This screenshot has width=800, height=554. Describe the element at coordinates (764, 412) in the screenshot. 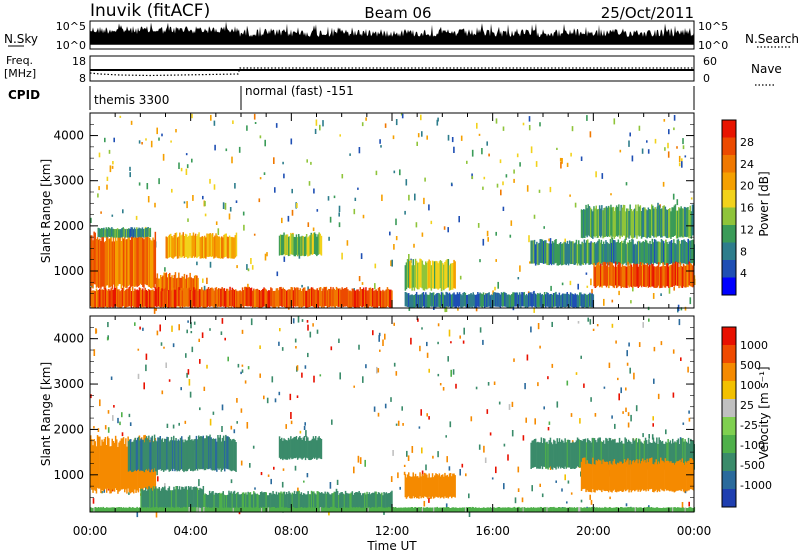

I see `velocity-cbar-label: Velocity [m s⁻¹]` at that location.